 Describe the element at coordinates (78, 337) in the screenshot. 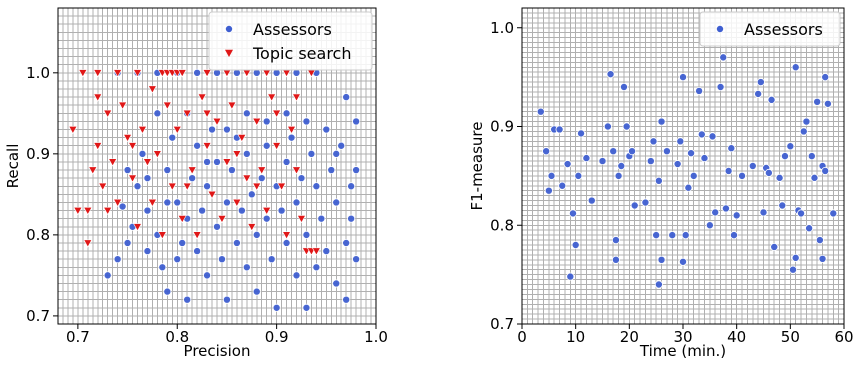

I see `x-tick-label: 0.7` at that location.